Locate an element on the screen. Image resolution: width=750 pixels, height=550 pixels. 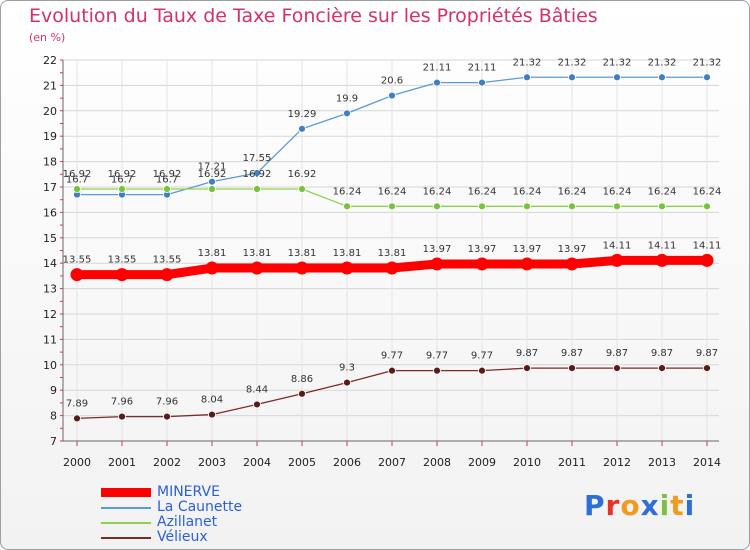
x-tick-label: 2007 is located at coordinates (392, 462).